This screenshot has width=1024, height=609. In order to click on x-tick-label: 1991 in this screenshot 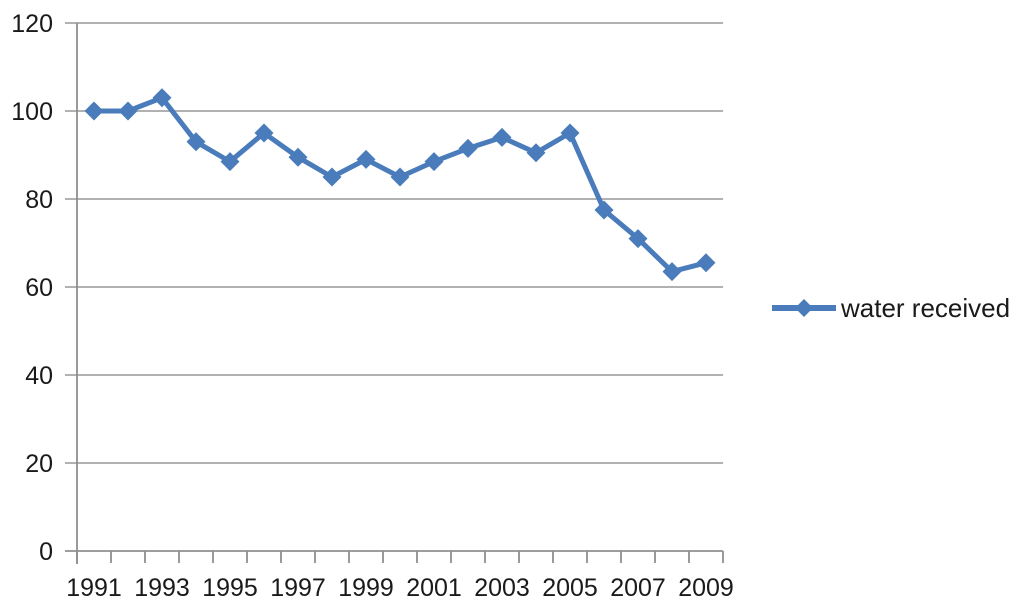, I will do `click(94, 588)`.